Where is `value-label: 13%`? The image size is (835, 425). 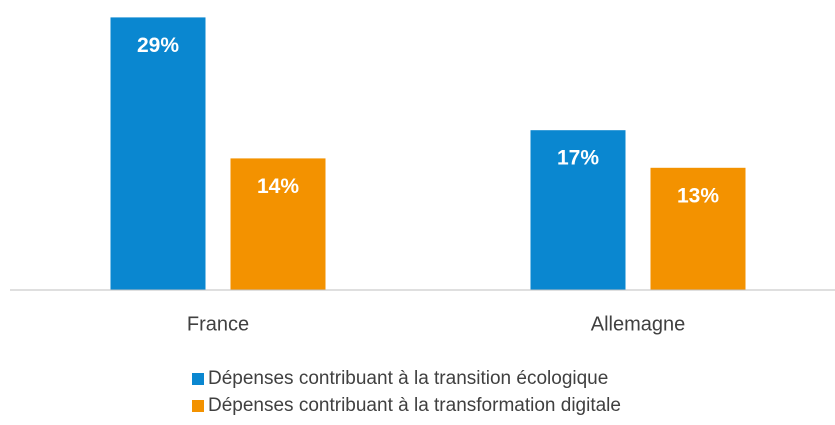 value-label: 13% is located at coordinates (698, 195).